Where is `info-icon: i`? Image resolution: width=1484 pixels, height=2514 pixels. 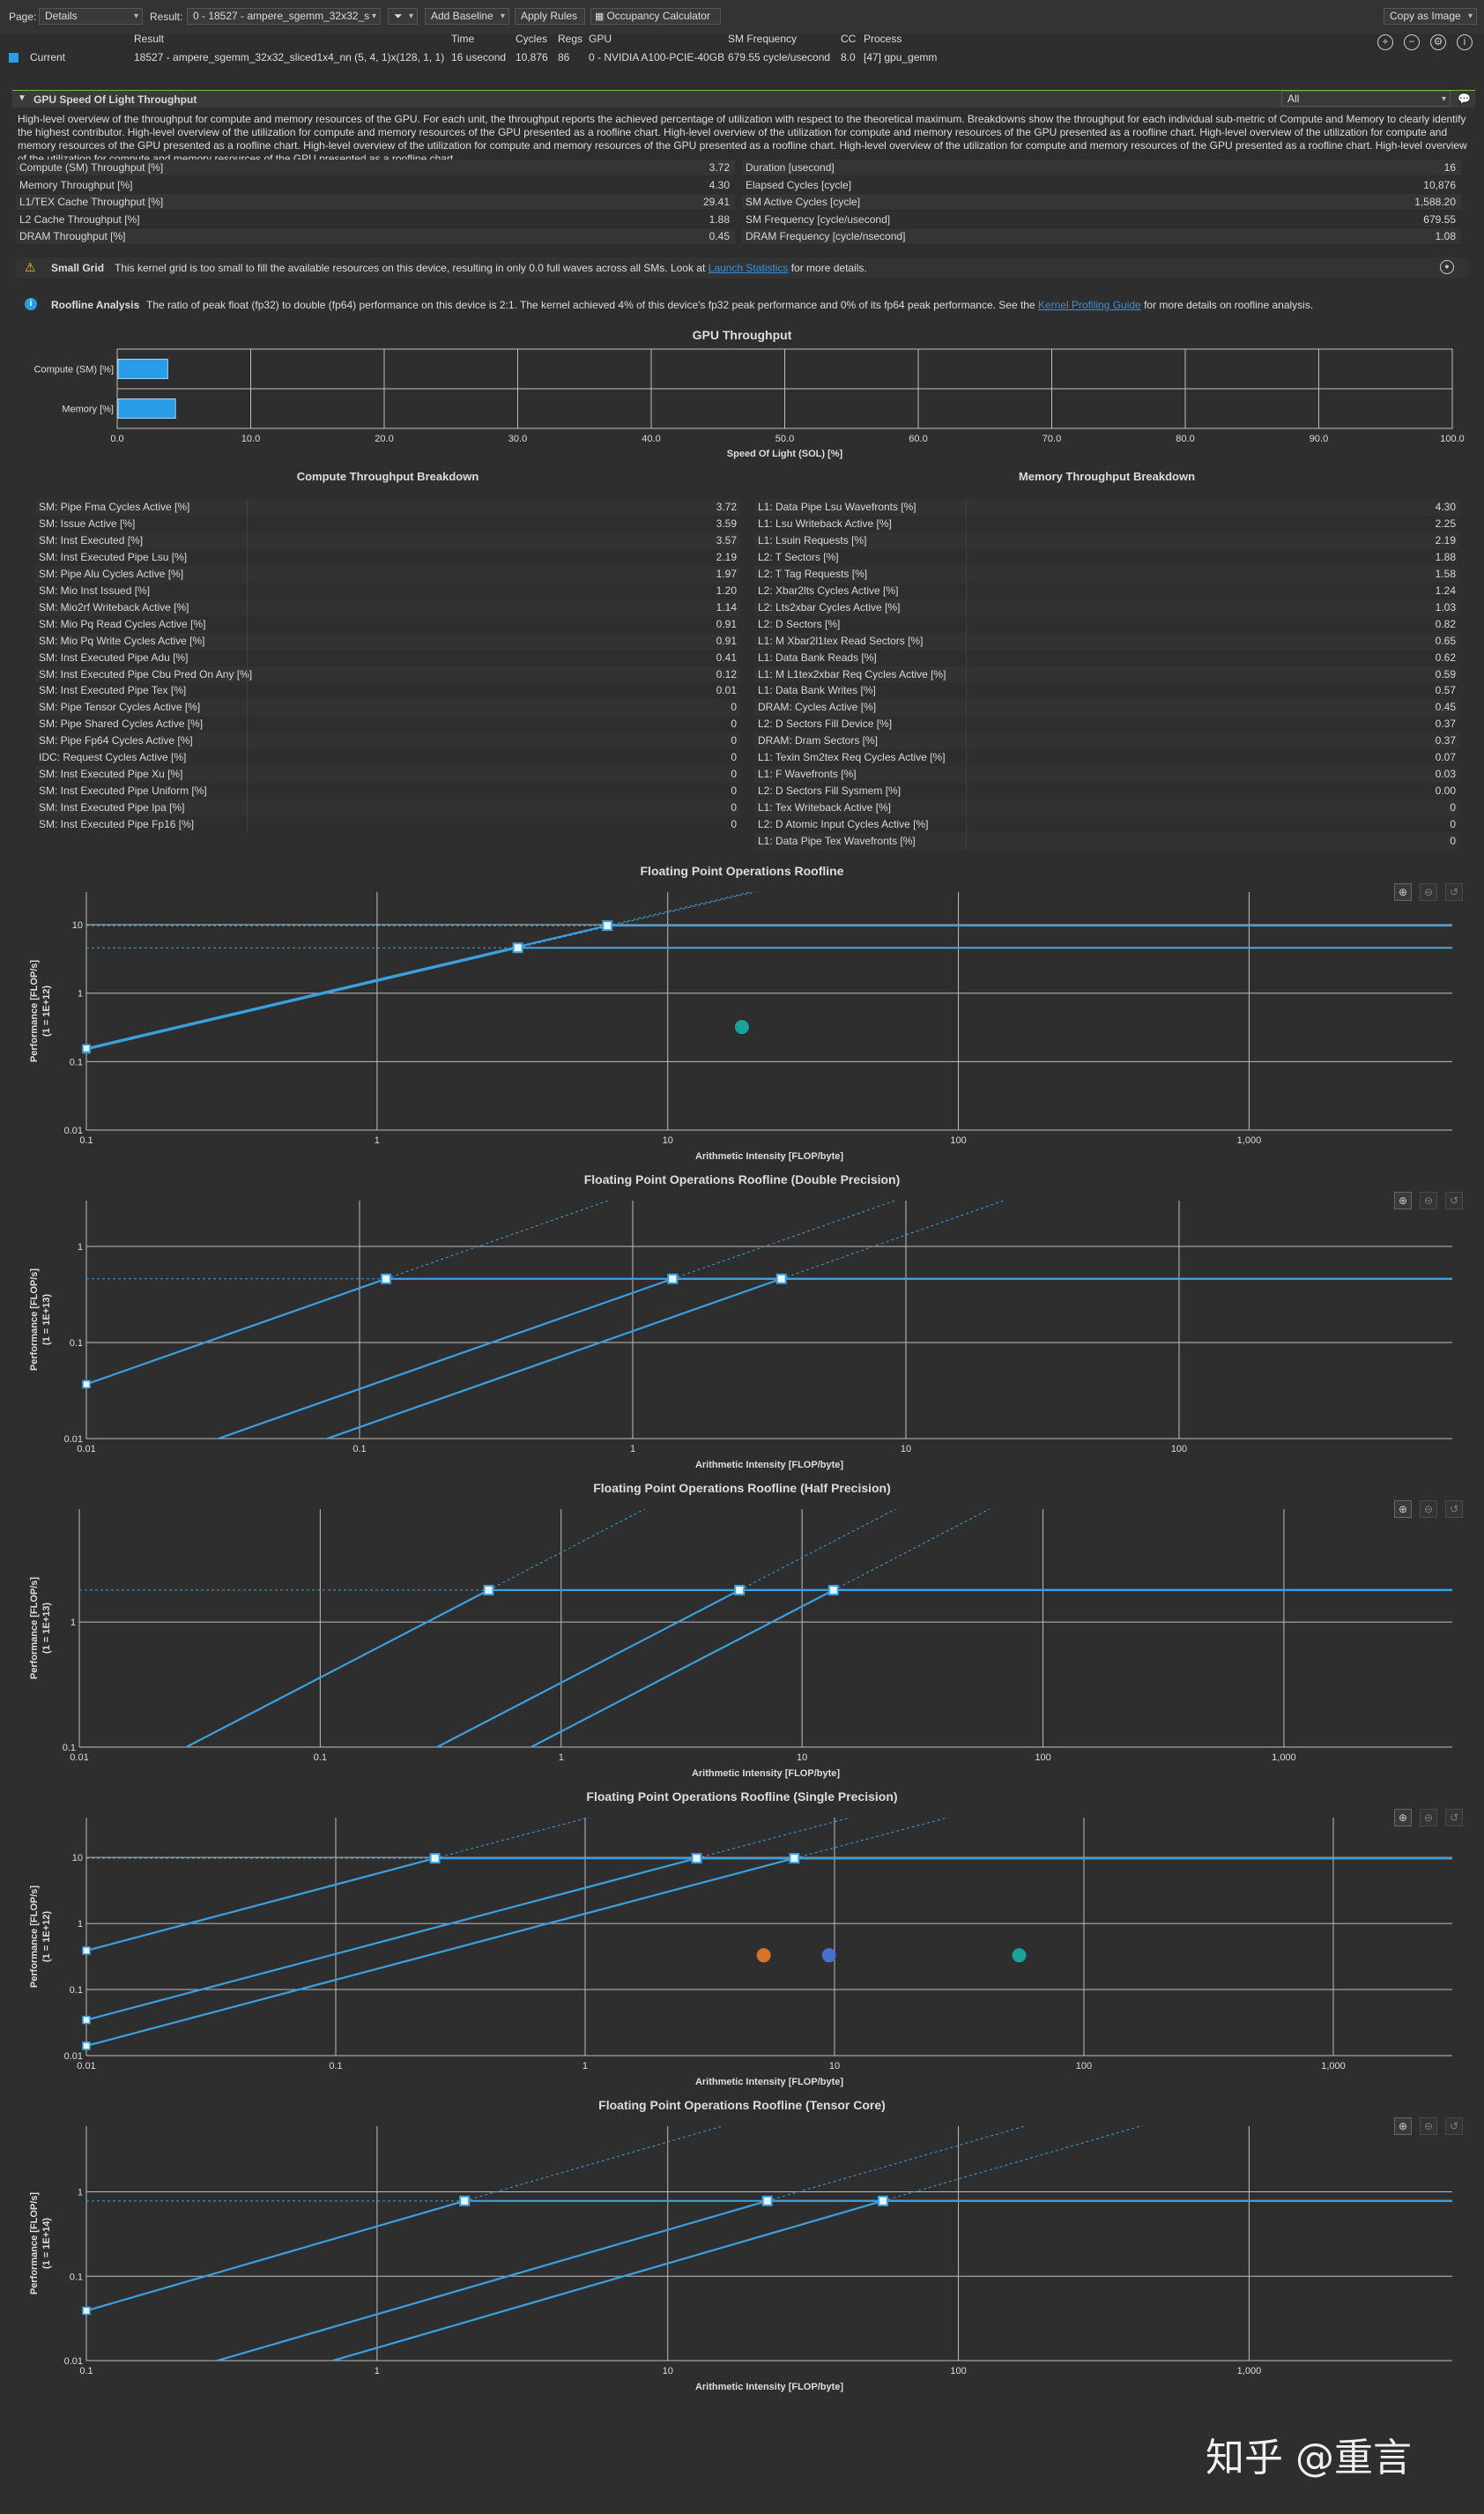
info-icon: i is located at coordinates (1465, 42).